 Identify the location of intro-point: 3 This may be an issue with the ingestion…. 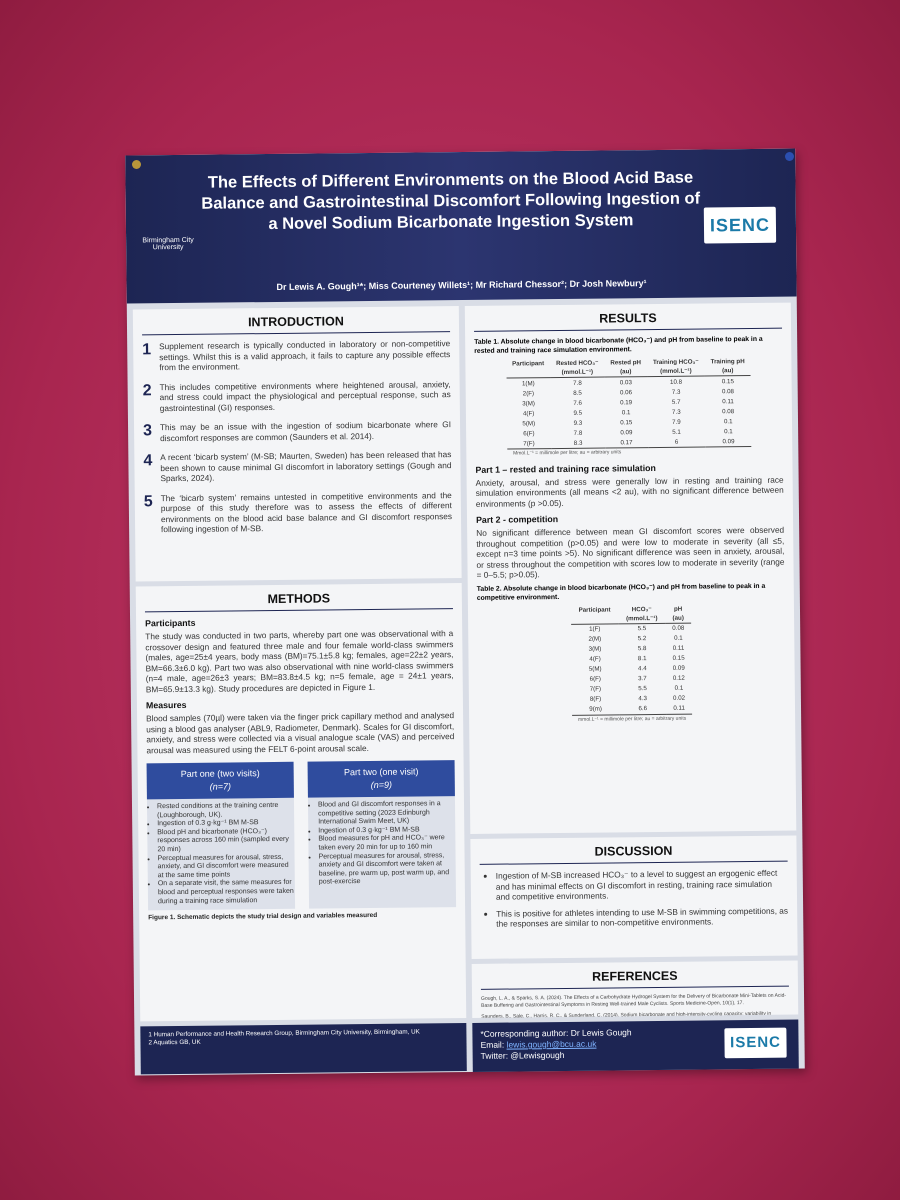
(297, 431).